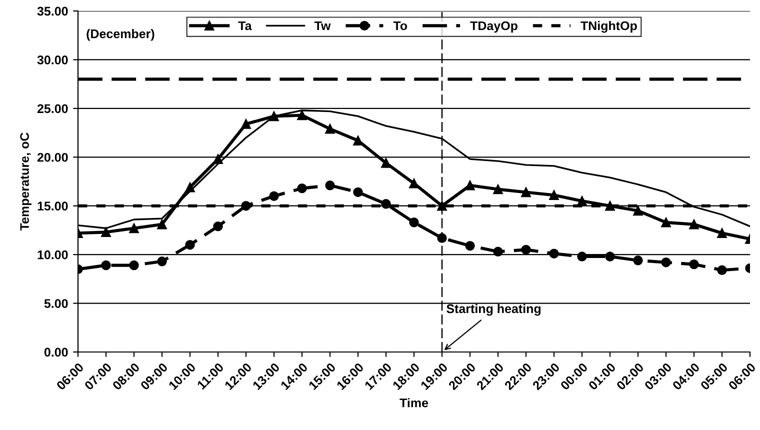 The image size is (760, 430). Describe the element at coordinates (120, 35) in the screenshot. I see `annotation: (December)` at that location.